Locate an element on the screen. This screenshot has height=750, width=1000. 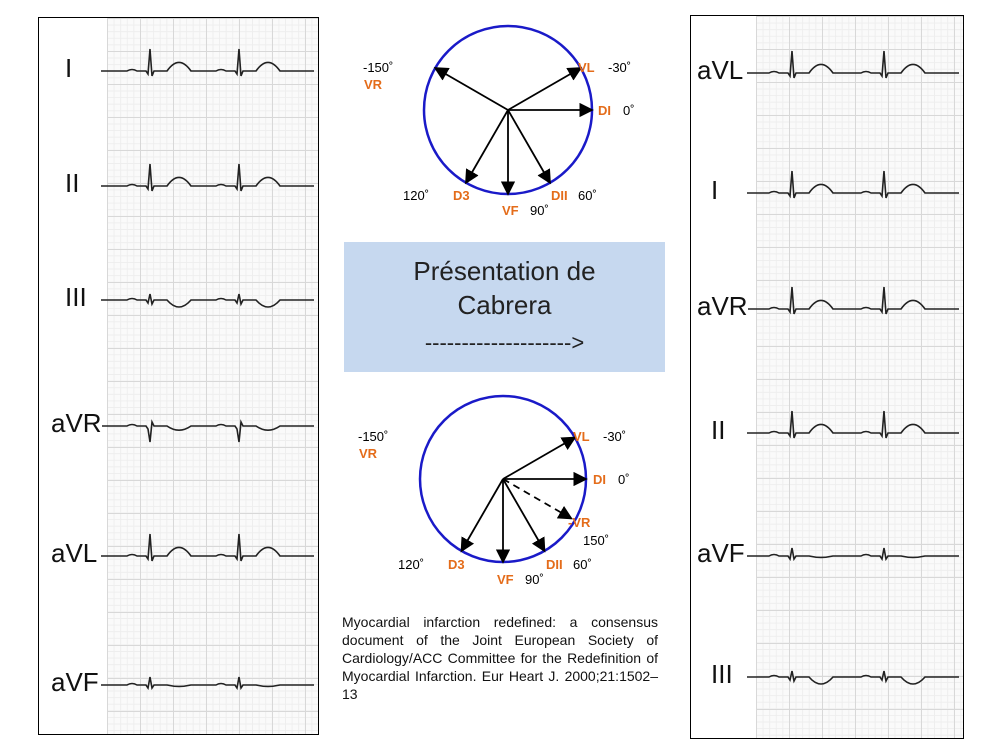
minus-vr-label: -VR is located at coordinates (579, 522).